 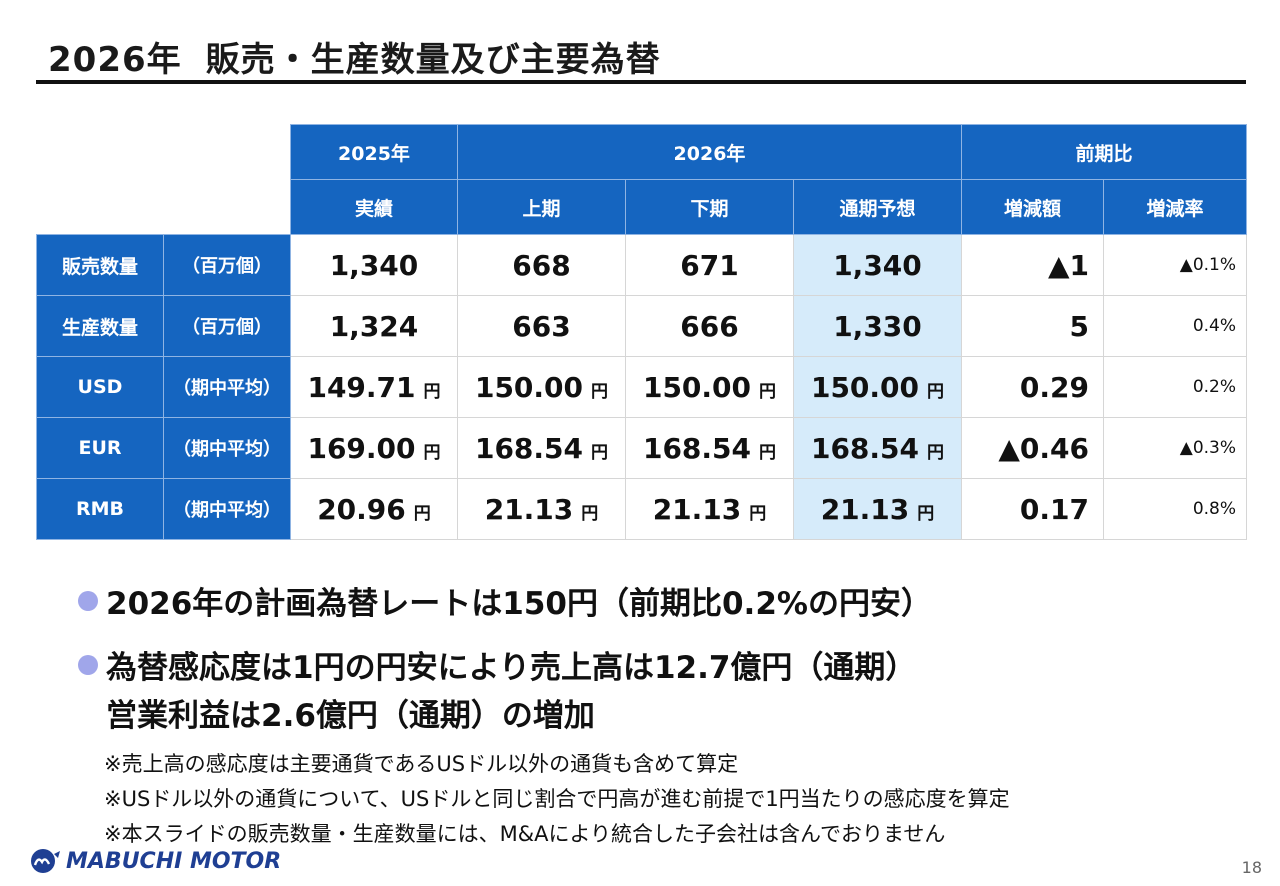 I want to click on value-h2: 21.13 円, so click(x=709, y=509).